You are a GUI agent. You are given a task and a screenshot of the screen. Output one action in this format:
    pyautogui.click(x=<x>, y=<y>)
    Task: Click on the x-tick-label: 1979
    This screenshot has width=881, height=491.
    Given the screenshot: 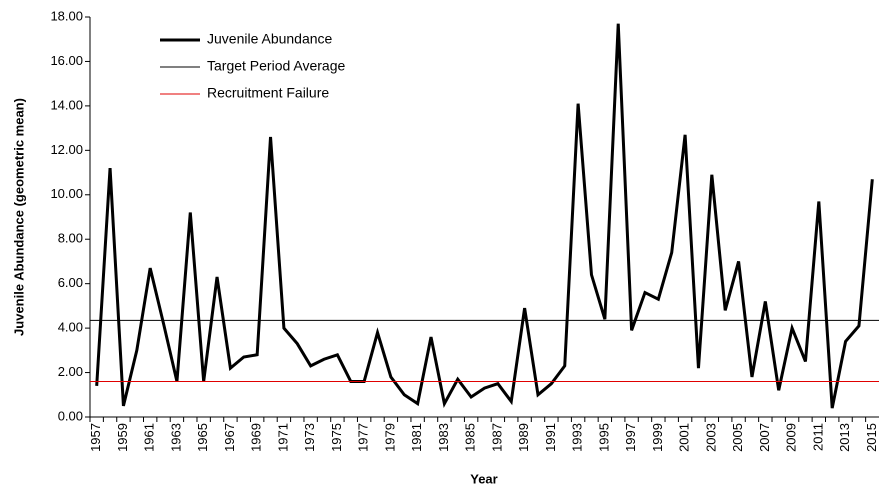 What is the action you would take?
    pyautogui.click(x=389, y=437)
    